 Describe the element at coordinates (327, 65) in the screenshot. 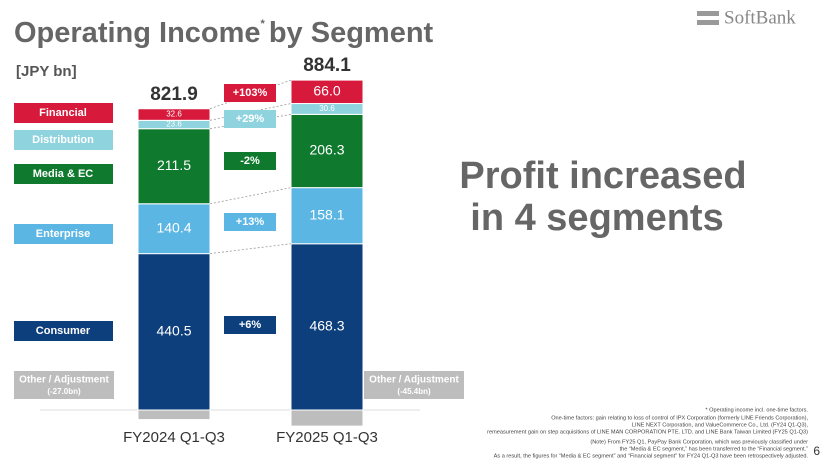

I see `total-label: 884.1` at that location.